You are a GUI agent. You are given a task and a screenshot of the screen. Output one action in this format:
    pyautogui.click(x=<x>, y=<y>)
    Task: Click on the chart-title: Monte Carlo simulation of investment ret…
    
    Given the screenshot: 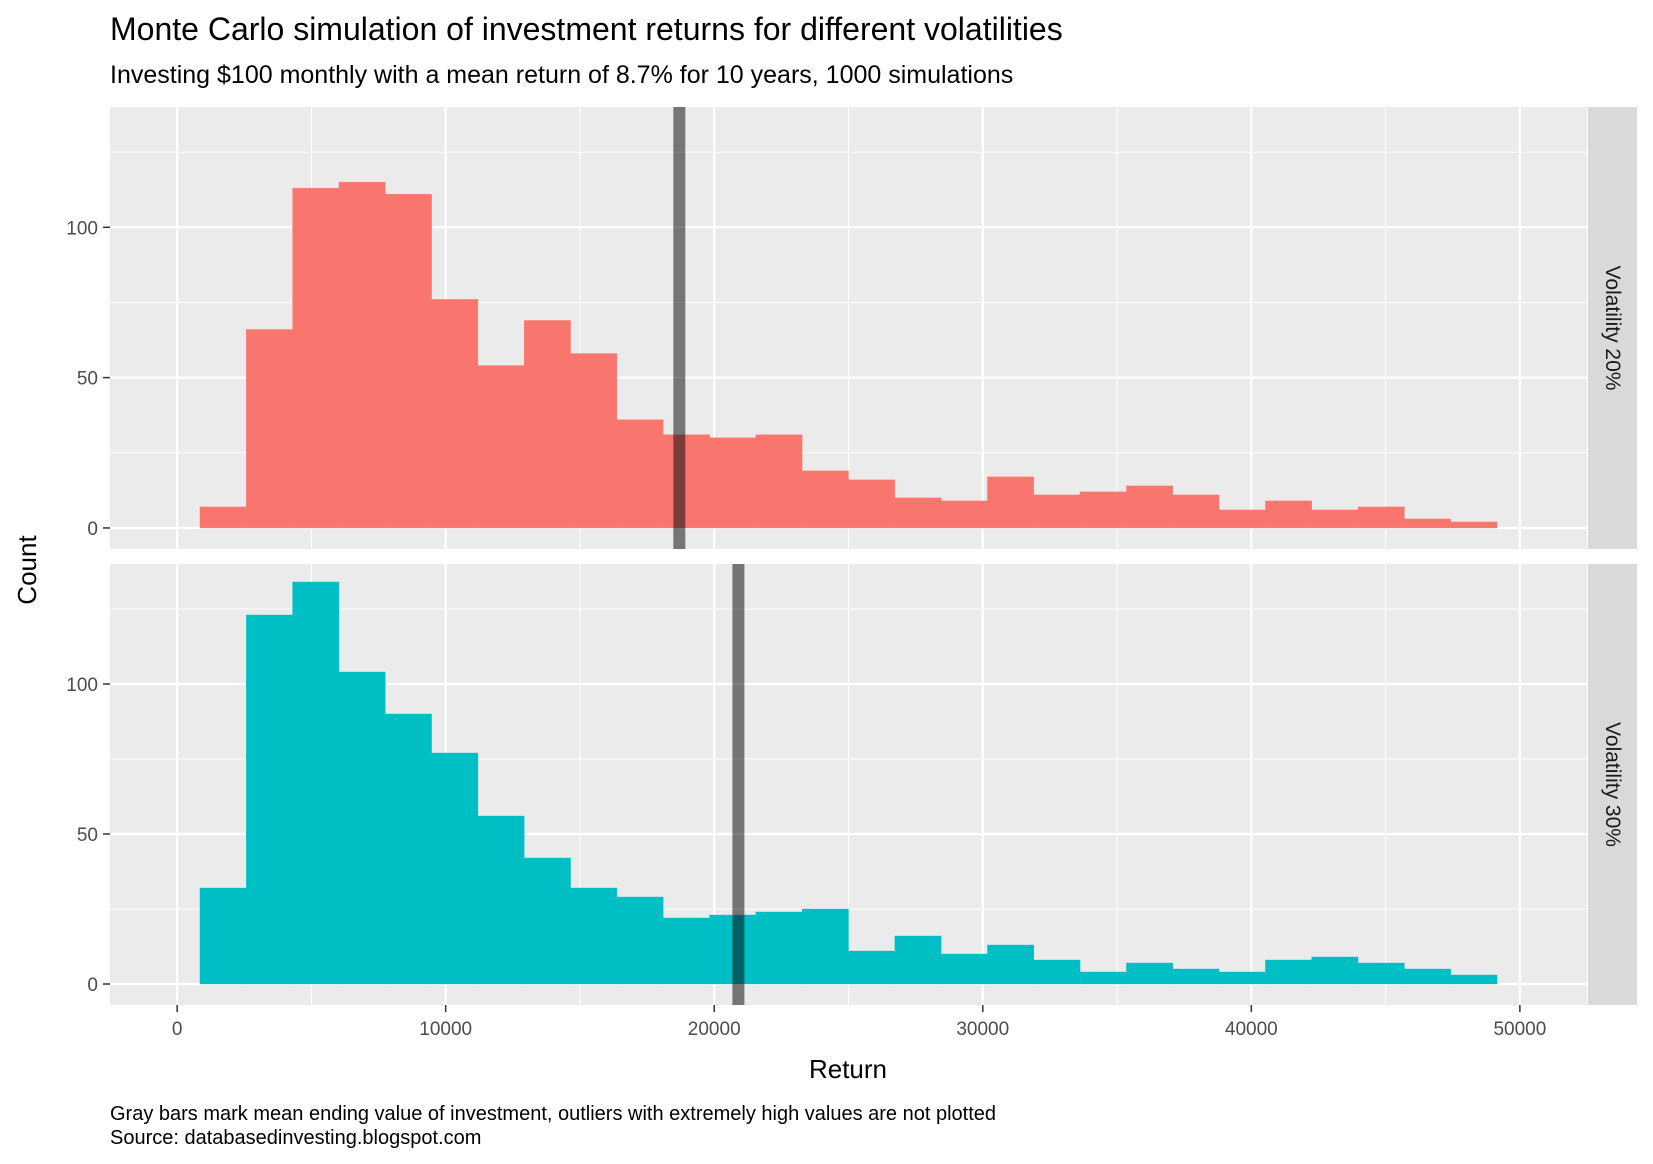 What is the action you would take?
    pyautogui.click(x=586, y=29)
    